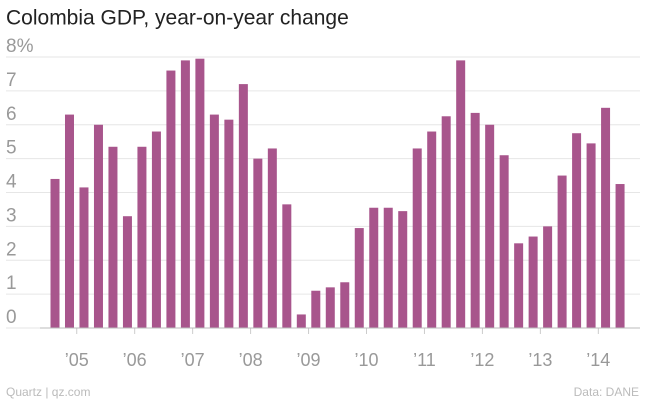 This screenshot has width=645, height=408. What do you see at coordinates (540, 360) in the screenshot?
I see `x-tick-label: ’13` at bounding box center [540, 360].